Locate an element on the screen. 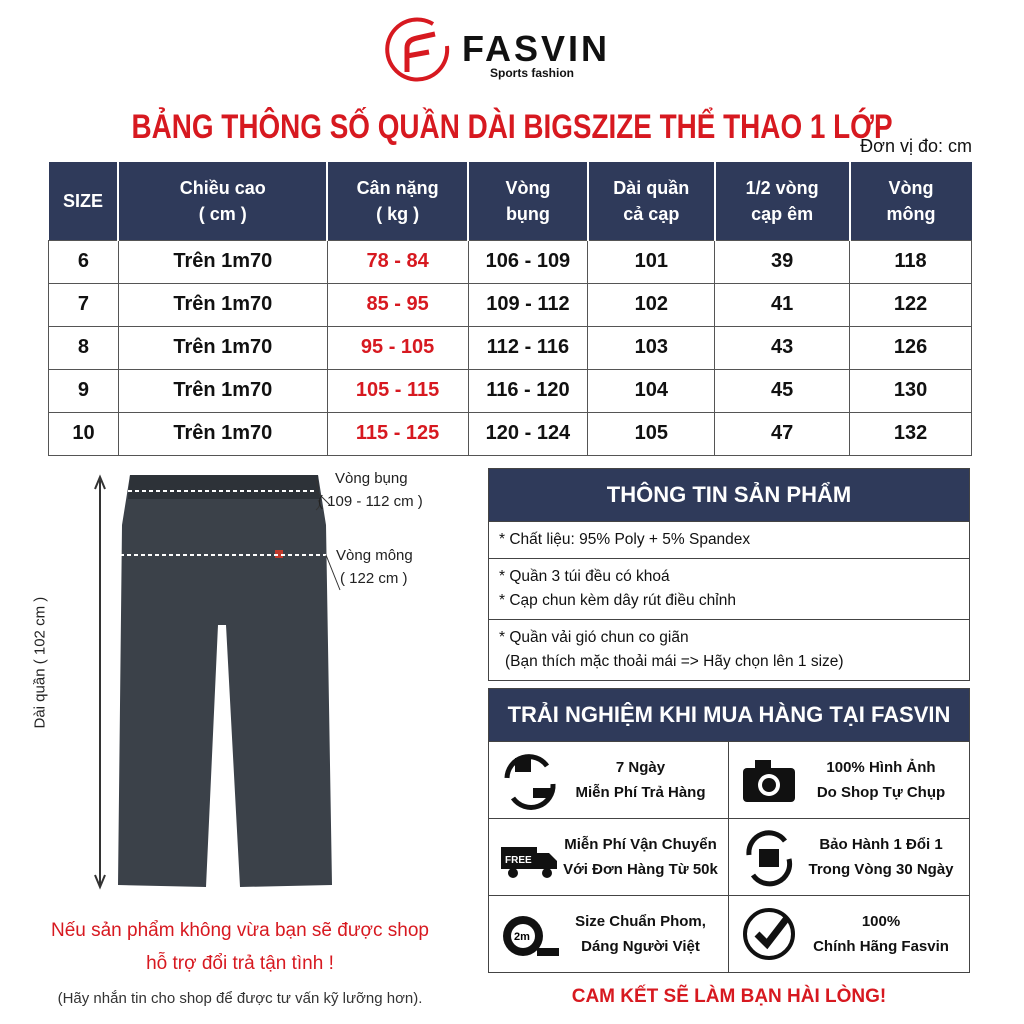 Image resolution: width=1024 pixels, height=1024 pixels. waist-value: ( 109 - 112 cm ) is located at coordinates (370, 501).